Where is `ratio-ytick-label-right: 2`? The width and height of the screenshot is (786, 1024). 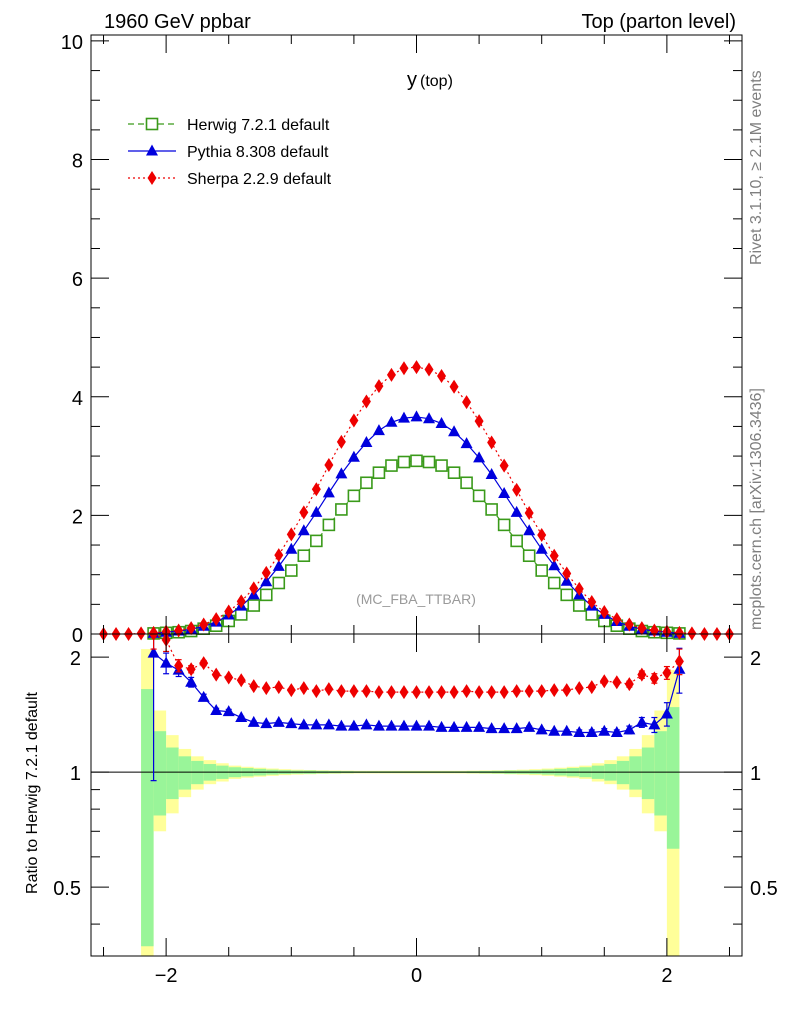
ratio-ytick-label-right: 2 is located at coordinates (755, 659).